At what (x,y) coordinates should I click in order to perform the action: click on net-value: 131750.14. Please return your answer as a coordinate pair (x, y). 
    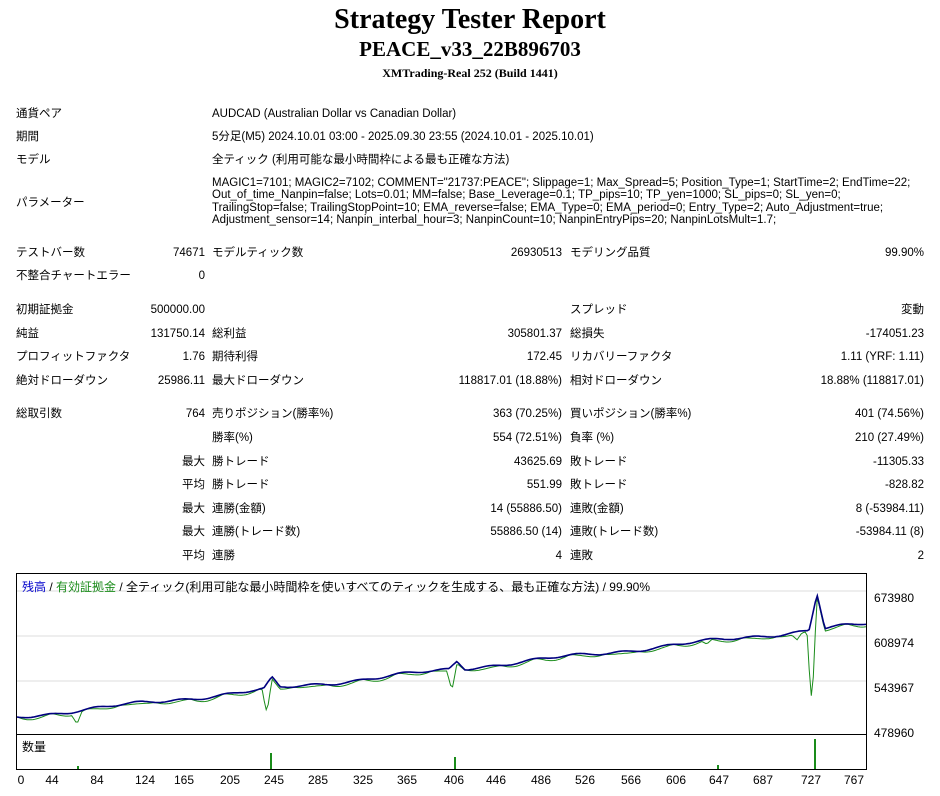
    Looking at the image, I should click on (177, 334).